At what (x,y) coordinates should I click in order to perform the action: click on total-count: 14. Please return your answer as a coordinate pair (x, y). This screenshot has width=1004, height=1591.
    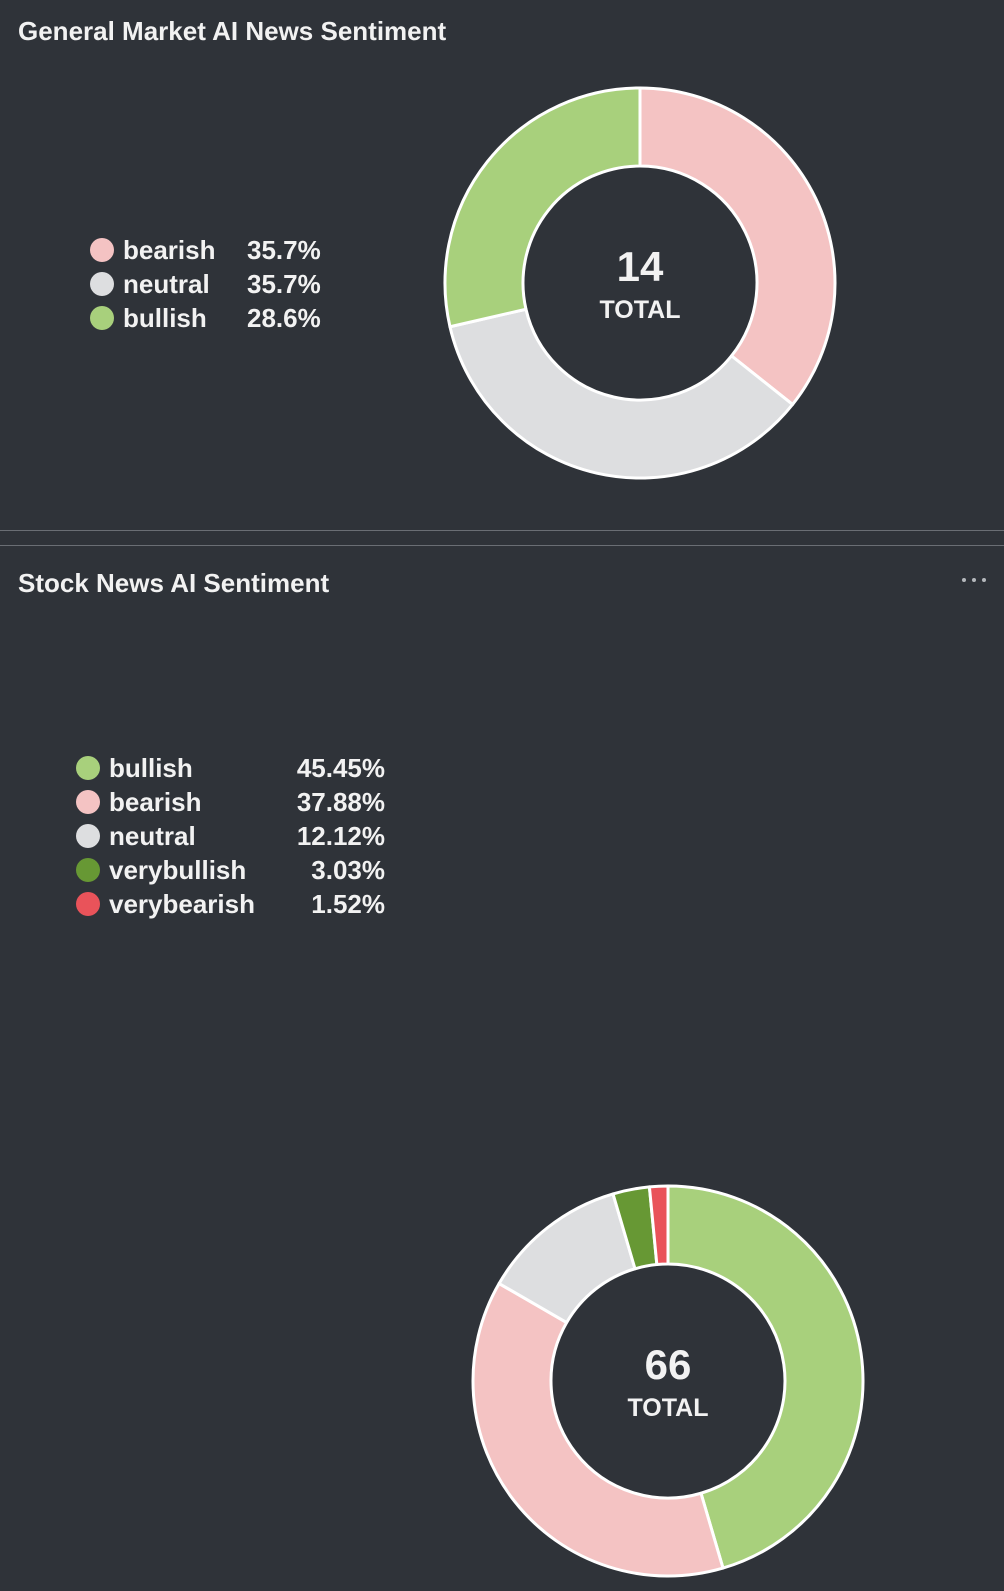
    Looking at the image, I should click on (640, 266).